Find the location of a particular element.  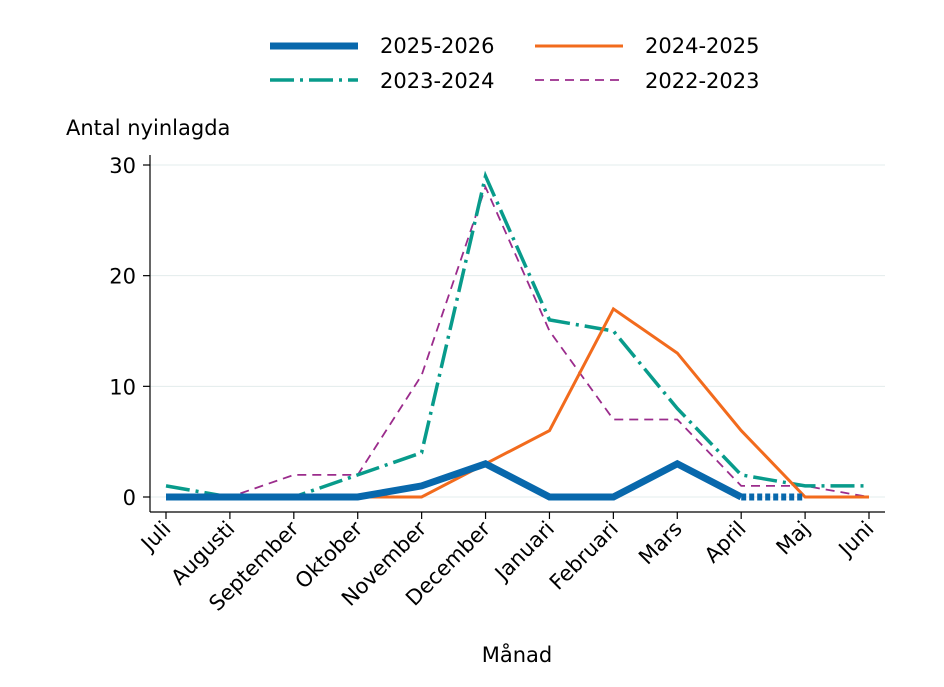

legend-label-2022-2023: 2022-2023 is located at coordinates (702, 81).